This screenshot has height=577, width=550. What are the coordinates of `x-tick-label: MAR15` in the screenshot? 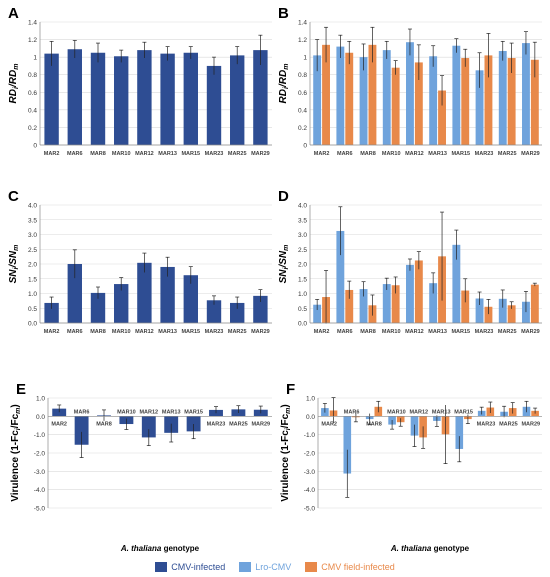 It's located at (463, 412).